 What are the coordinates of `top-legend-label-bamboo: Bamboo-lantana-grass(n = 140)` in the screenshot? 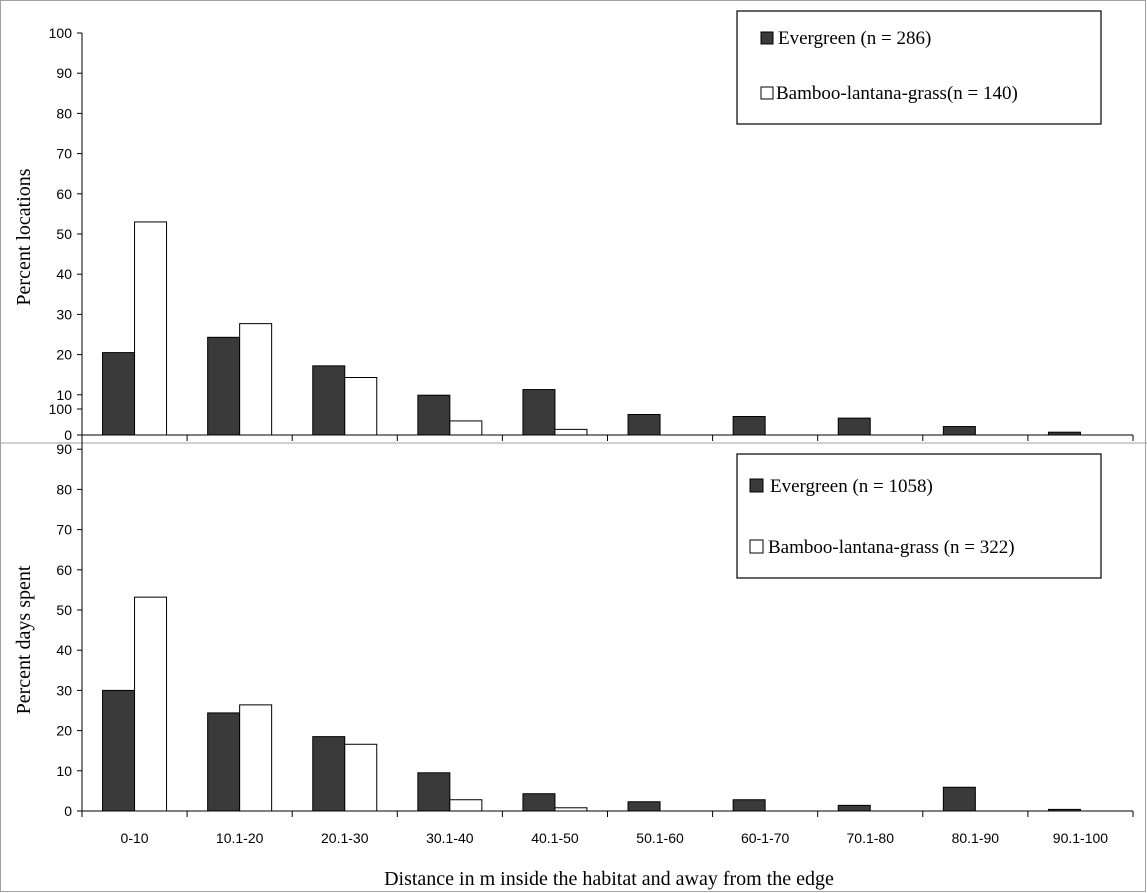 It's located at (897, 93).